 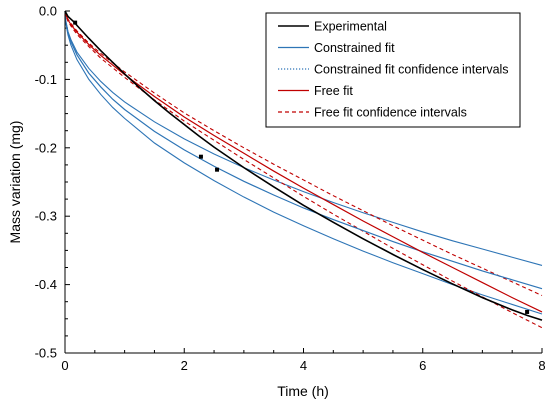 What do you see at coordinates (303, 365) in the screenshot?
I see `x-tick-label: 4` at bounding box center [303, 365].